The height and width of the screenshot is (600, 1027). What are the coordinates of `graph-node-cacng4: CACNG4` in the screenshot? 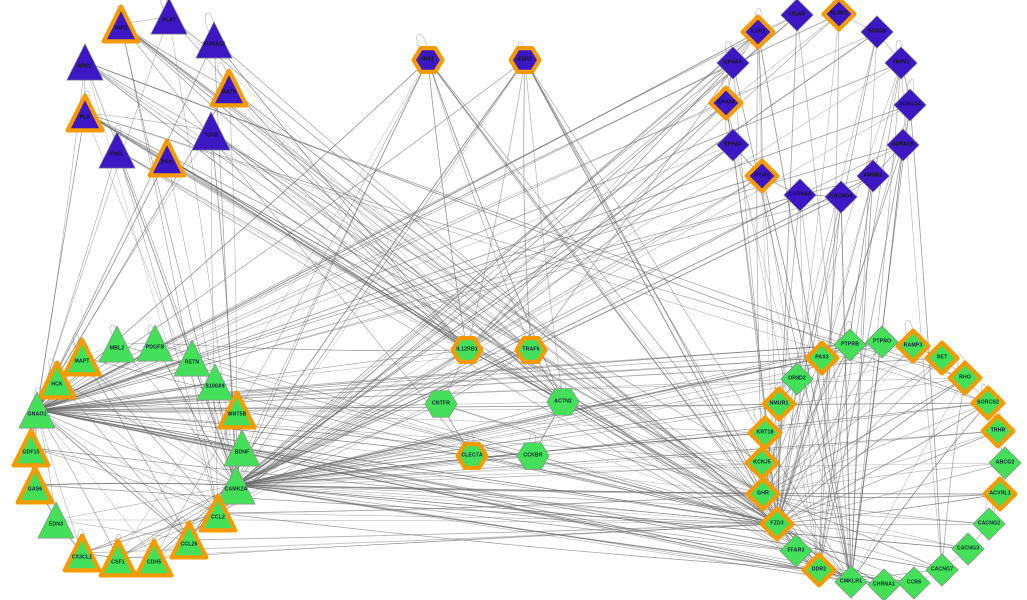 It's located at (841, 197).